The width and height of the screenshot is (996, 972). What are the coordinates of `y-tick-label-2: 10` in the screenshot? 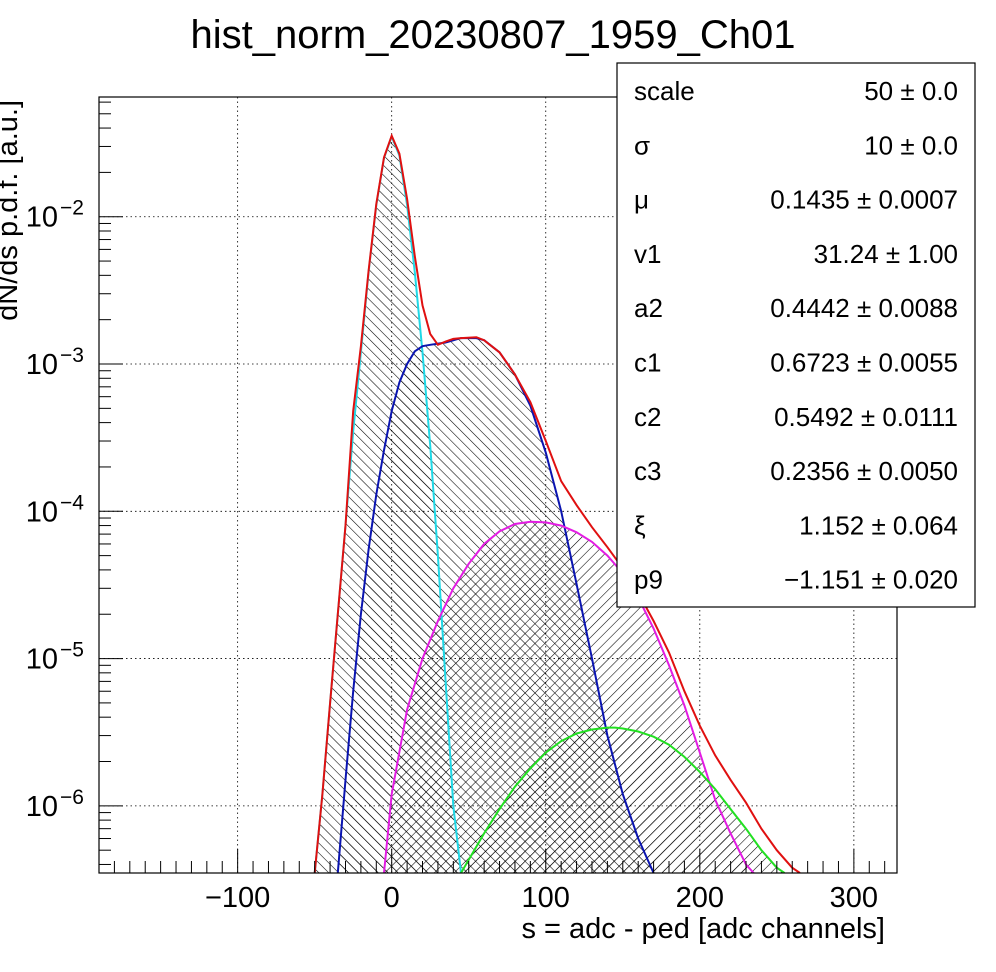 It's located at (42, 512).